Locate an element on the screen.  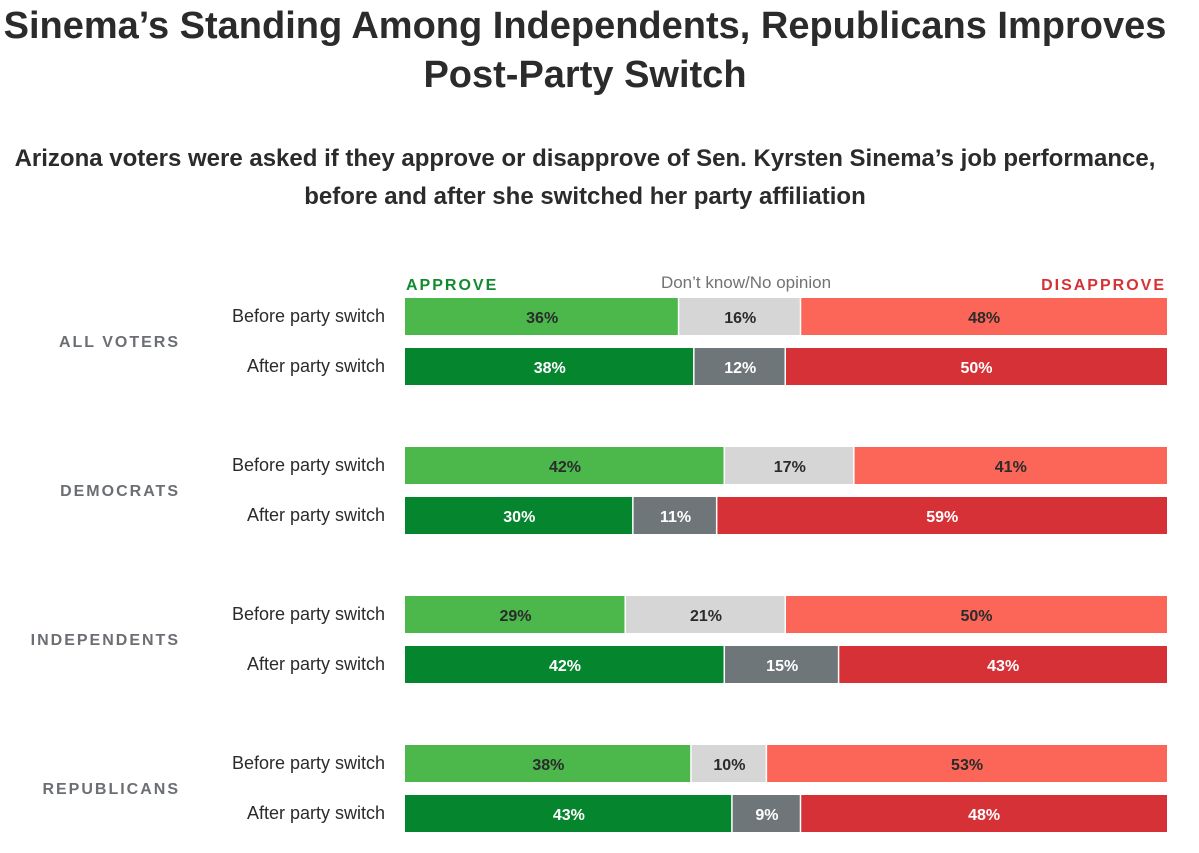
data-label-disapprove: 59% is located at coordinates (942, 517).